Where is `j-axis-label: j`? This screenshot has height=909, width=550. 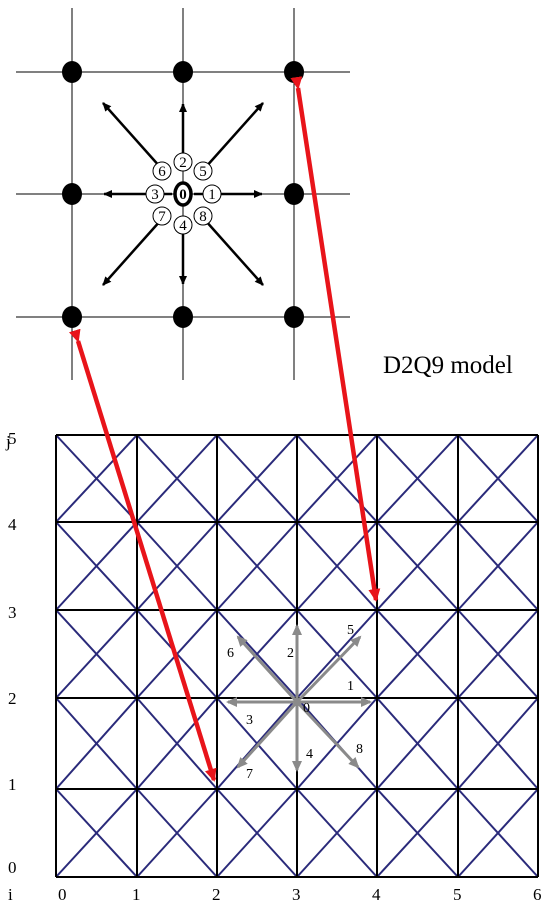 j-axis-label: j is located at coordinates (8, 441).